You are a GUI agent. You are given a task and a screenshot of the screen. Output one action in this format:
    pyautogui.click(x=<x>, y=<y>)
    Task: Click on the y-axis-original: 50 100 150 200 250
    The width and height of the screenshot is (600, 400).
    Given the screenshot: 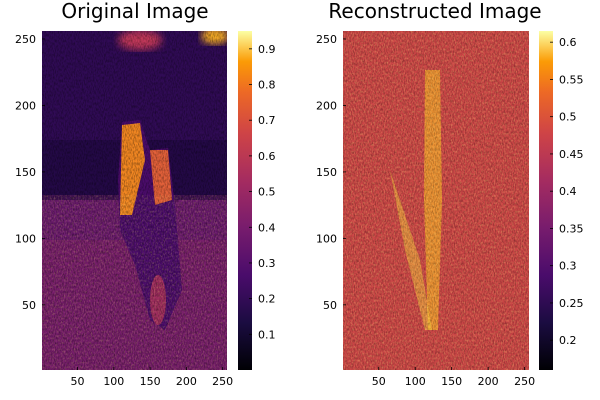 What is the action you would take?
    pyautogui.click(x=30, y=172)
    